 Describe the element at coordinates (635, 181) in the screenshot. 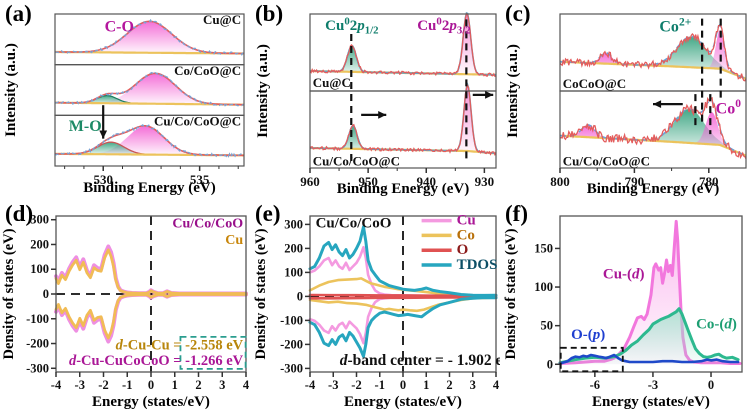

I see `x-tick-label: 790` at that location.